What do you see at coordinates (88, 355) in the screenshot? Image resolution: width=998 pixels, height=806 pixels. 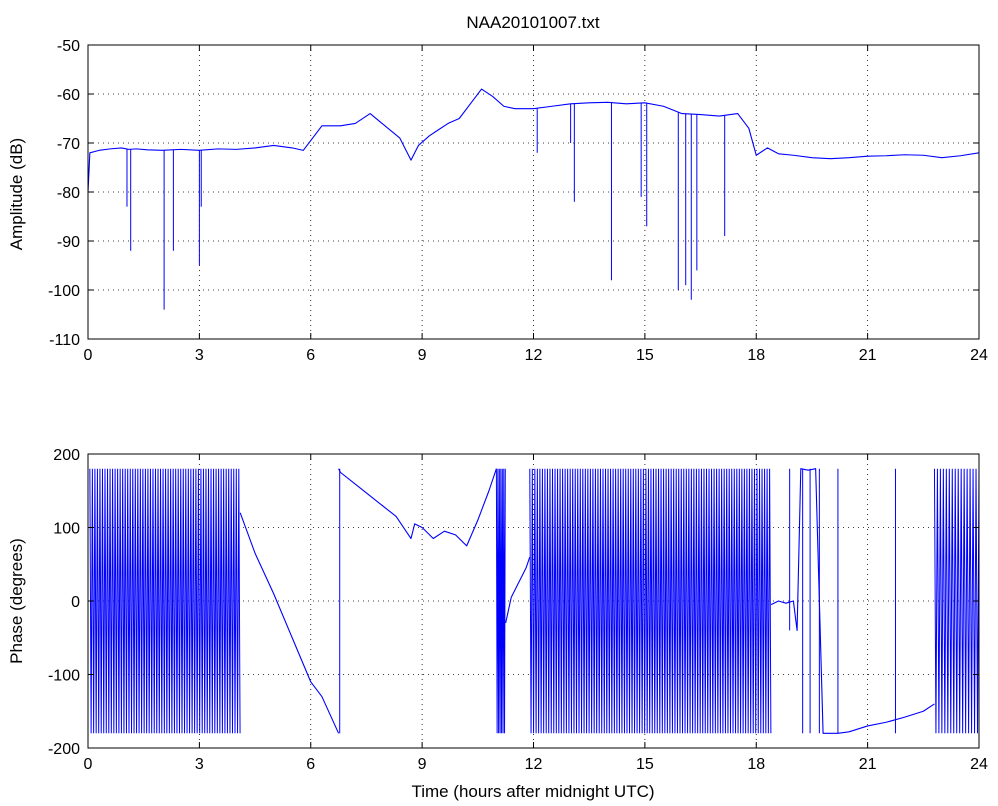 I see `amplitude-x-tick-label: 0` at bounding box center [88, 355].